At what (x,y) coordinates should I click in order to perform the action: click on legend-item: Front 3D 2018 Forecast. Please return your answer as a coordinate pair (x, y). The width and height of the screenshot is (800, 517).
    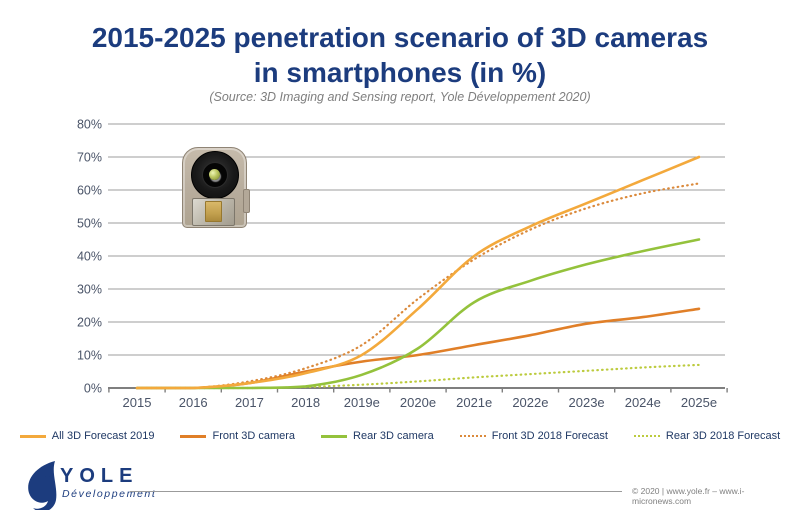
    Looking at the image, I should click on (533, 436).